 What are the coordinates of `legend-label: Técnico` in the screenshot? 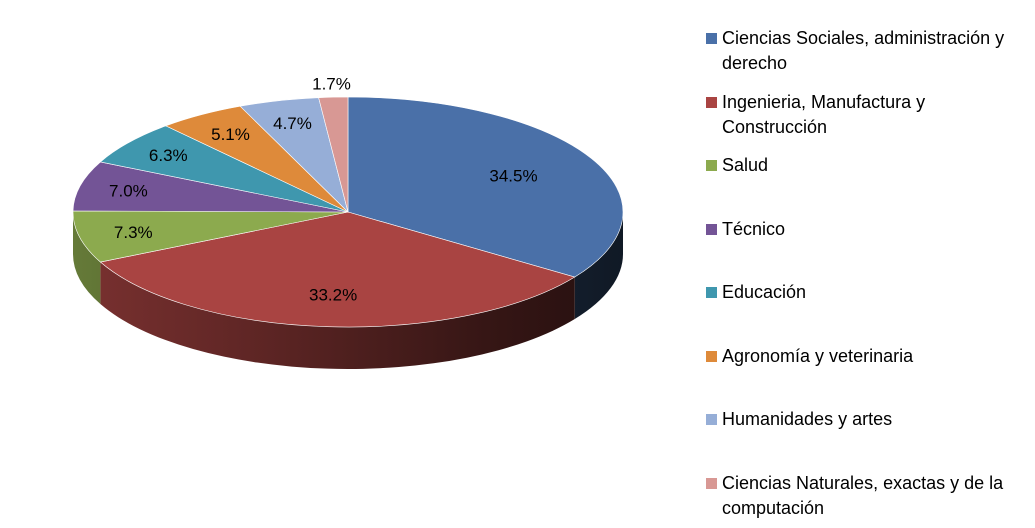 It's located at (754, 228).